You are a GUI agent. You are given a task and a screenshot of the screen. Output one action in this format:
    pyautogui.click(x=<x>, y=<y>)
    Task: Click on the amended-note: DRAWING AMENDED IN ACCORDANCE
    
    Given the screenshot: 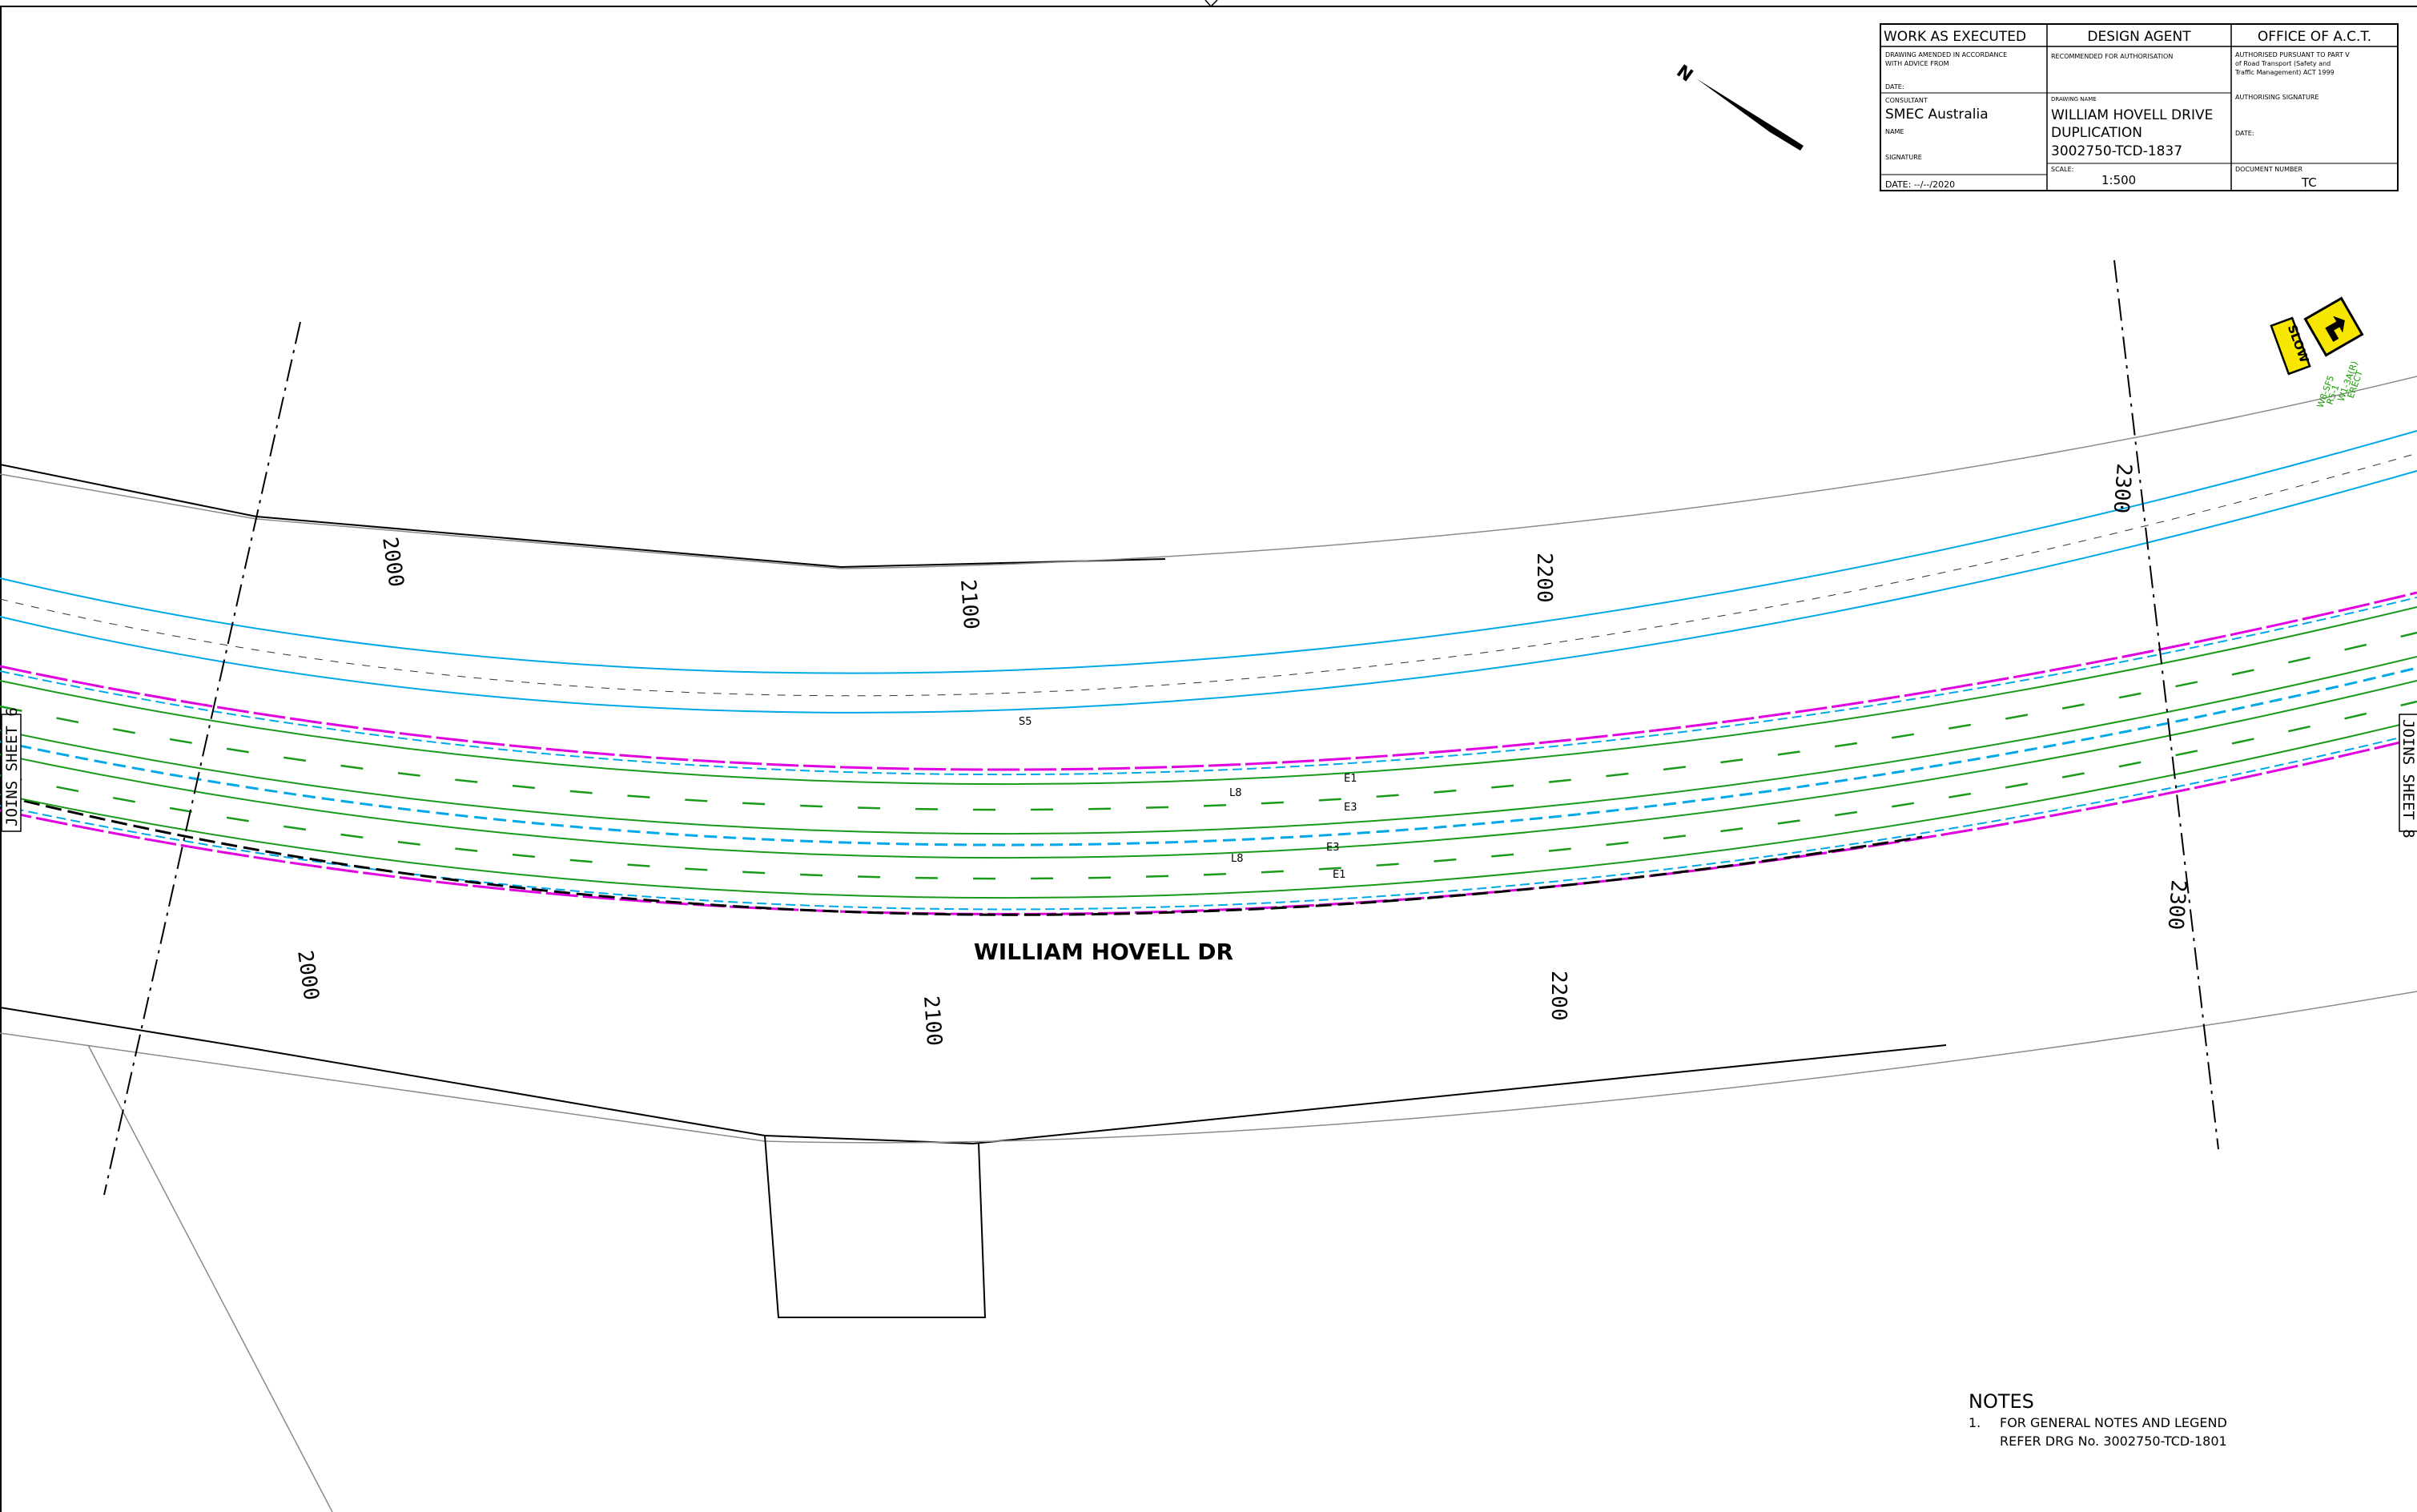 What is the action you would take?
    pyautogui.click(x=1946, y=54)
    